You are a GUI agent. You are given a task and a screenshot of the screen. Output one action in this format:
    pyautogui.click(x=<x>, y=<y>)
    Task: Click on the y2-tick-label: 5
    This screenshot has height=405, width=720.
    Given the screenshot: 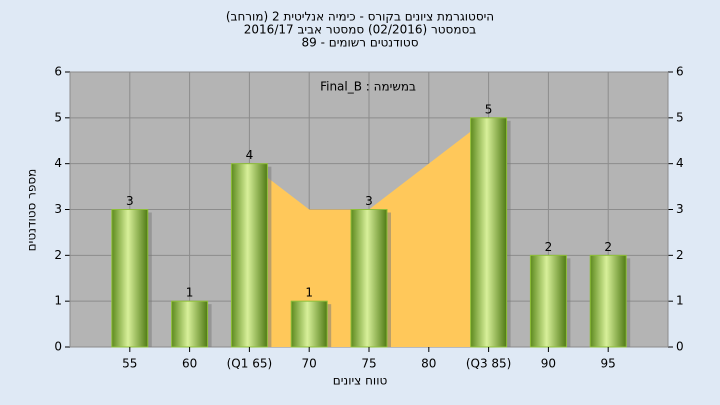 What is the action you would take?
    pyautogui.click(x=680, y=117)
    